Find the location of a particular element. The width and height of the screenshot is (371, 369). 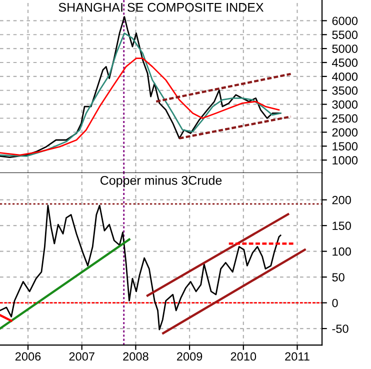

y-tick-label: 150 is located at coordinates (341, 226).